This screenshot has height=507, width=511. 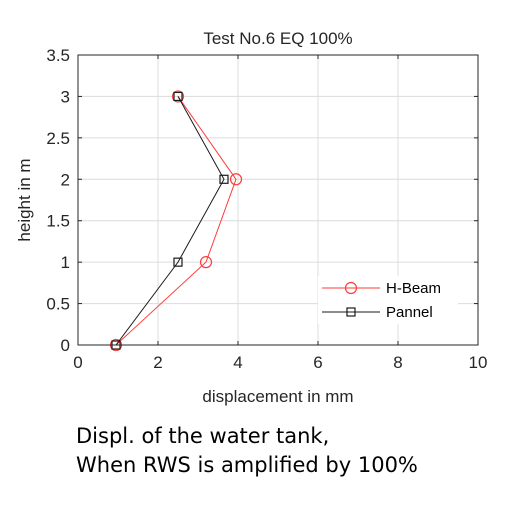 What do you see at coordinates (58, 55) in the screenshot?
I see `y-tick-label: 3.5` at bounding box center [58, 55].